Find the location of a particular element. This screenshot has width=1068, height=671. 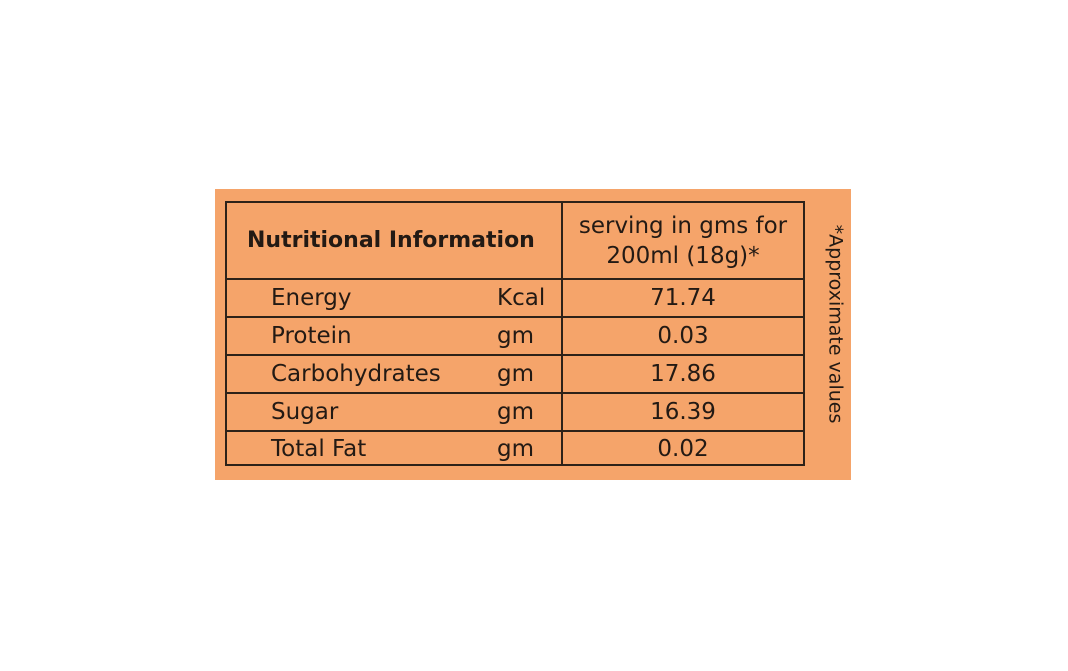

table-row-energy: Energy Kcal 71.74 is located at coordinates (515, 299).